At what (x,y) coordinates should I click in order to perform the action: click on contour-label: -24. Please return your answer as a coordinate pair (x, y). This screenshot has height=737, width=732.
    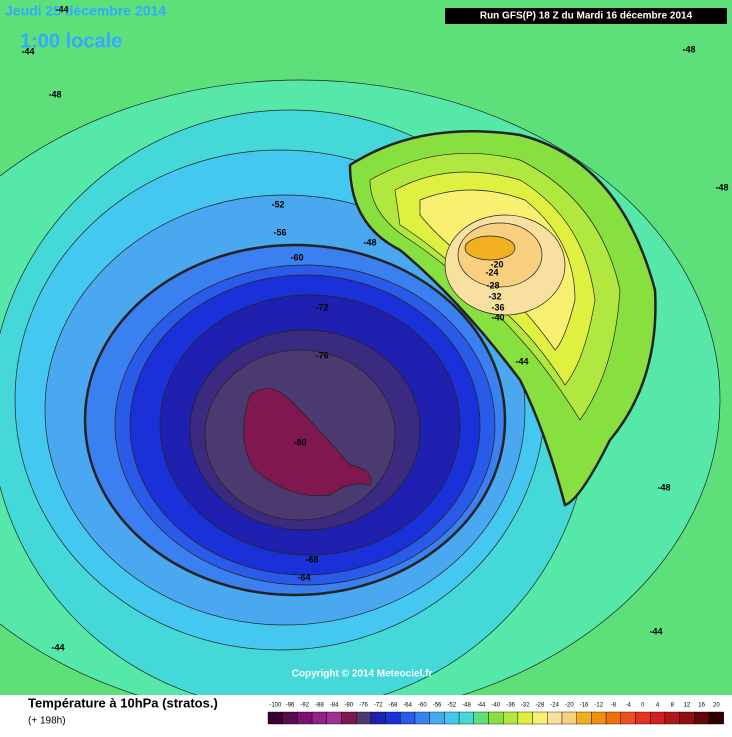
    Looking at the image, I should click on (491, 272).